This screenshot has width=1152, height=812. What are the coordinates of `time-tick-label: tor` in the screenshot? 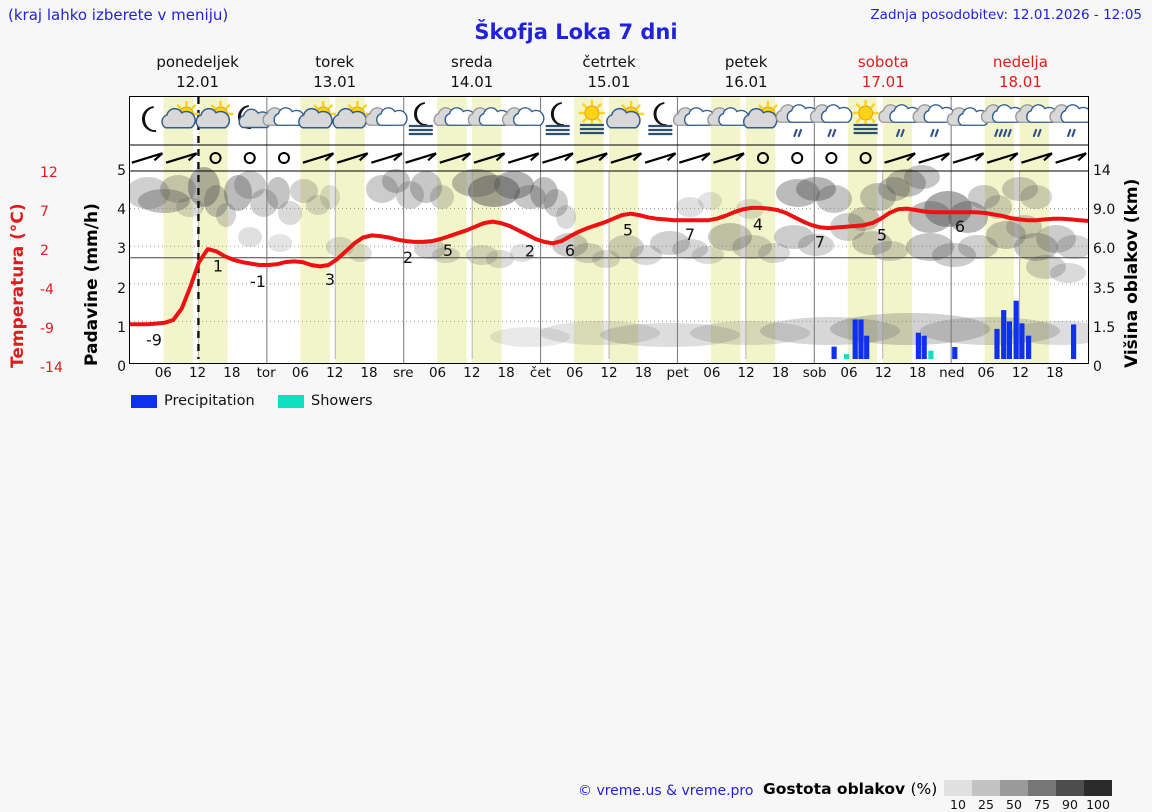 It's located at (266, 373).